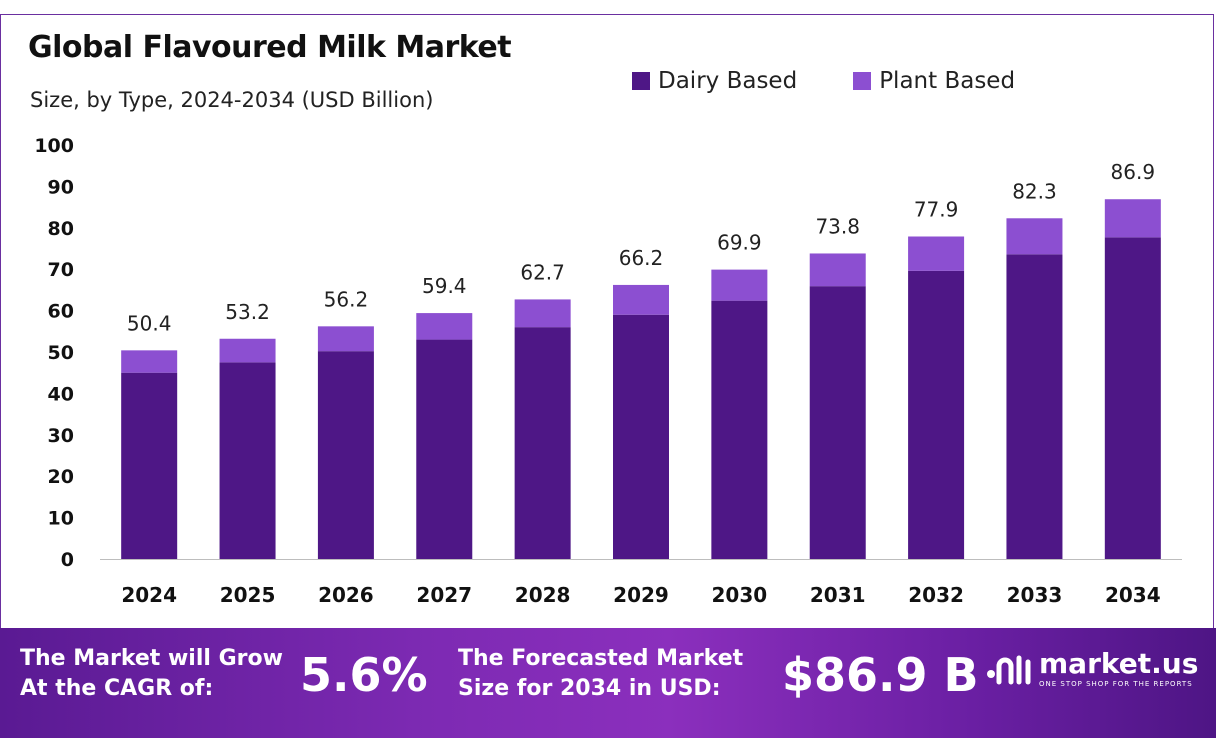 The width and height of the screenshot is (1216, 738). I want to click on brand-logo: market.us ONE STOP SHOP FOR THE REPORTS, so click(1091, 669).